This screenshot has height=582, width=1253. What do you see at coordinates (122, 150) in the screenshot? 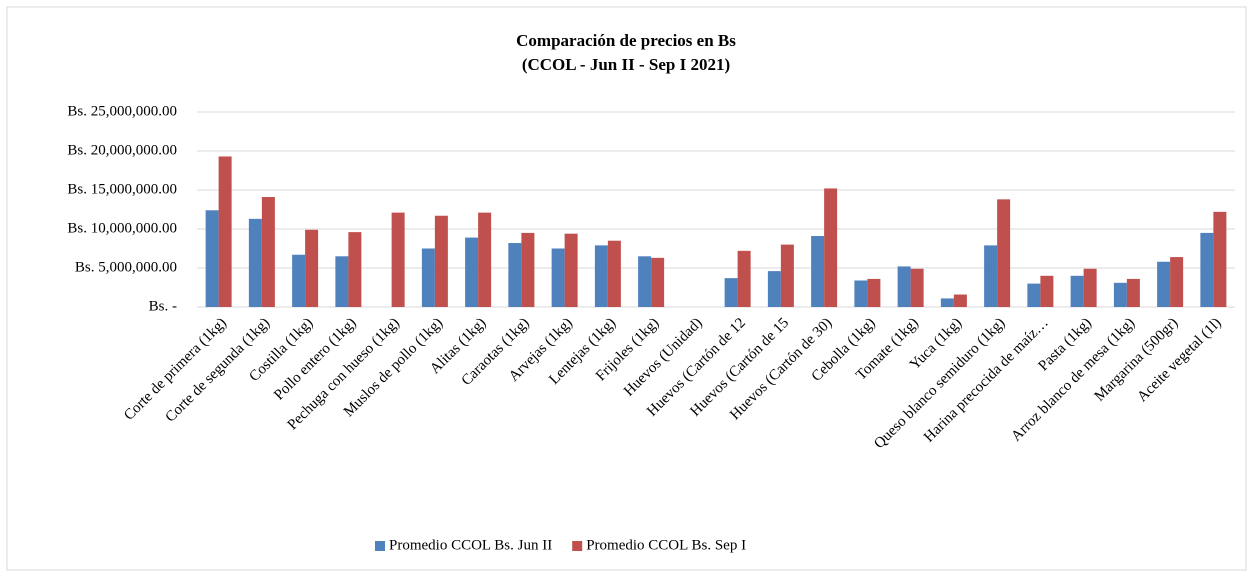
I see `y-tick-label: Bs. 20,000,000.00` at bounding box center [122, 150].